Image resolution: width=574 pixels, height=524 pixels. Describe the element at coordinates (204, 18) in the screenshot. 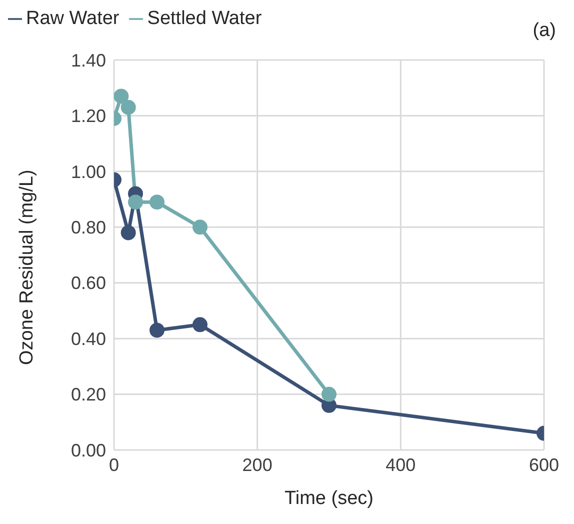

I see `legend-label: Settled Water` at that location.